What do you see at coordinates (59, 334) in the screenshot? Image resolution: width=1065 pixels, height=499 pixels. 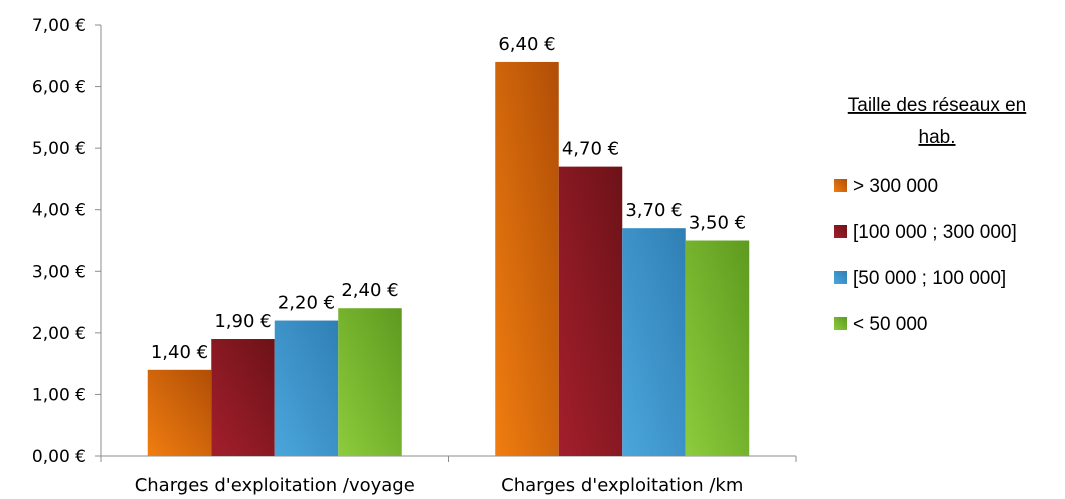 I see `y-tick-label: 2,00 €` at bounding box center [59, 334].